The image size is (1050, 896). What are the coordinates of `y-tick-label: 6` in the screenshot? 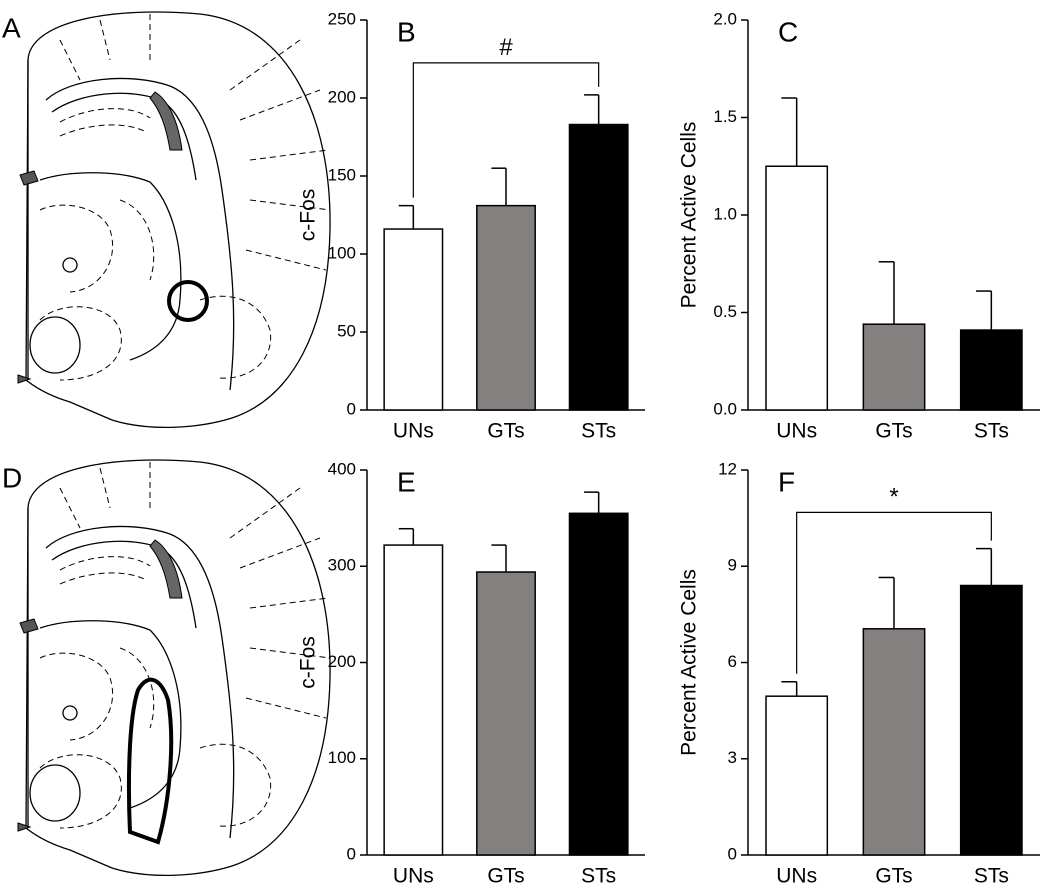 It's located at (732, 661).